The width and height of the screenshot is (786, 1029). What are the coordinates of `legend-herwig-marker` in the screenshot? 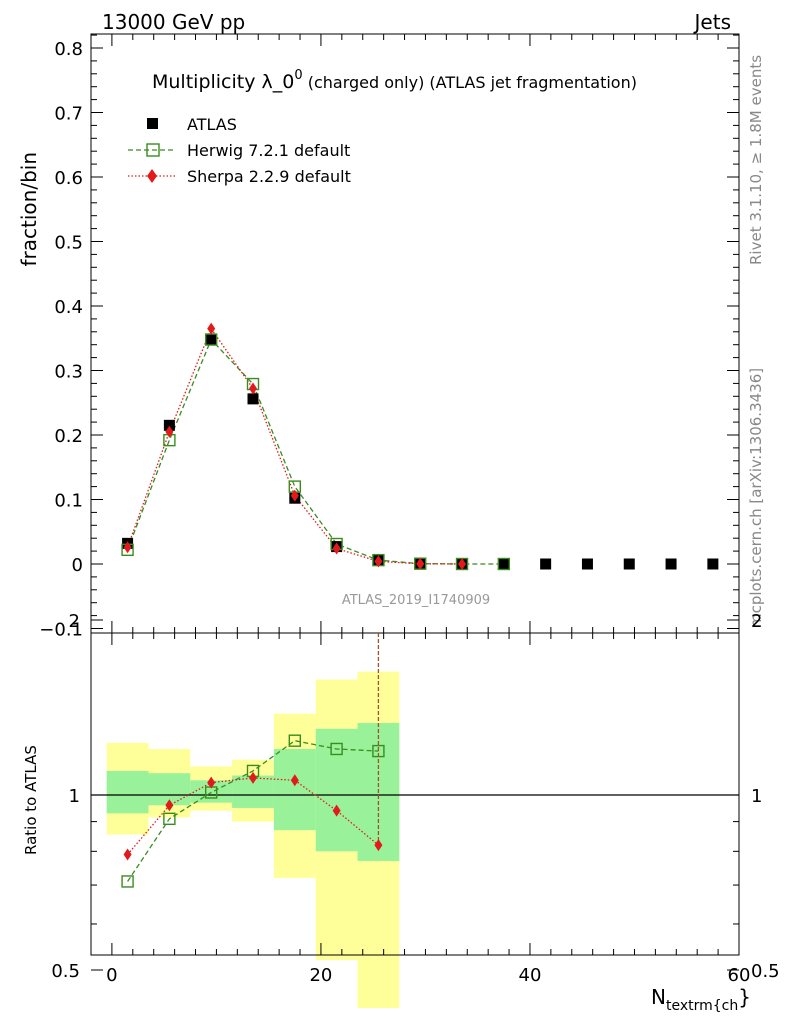 It's located at (153, 150).